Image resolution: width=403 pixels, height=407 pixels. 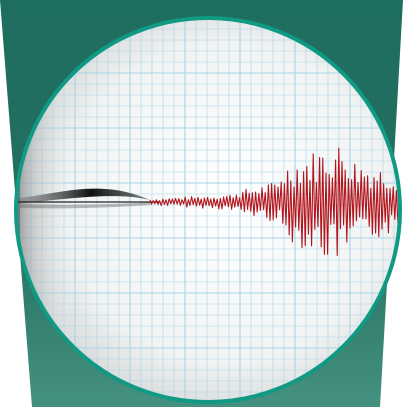 I want to click on stylus-shadow, so click(x=86, y=205).